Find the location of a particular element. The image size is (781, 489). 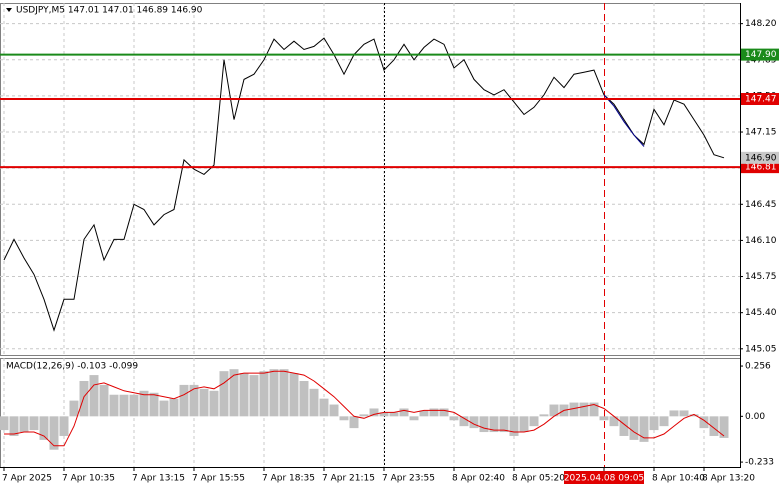

price-chart-title: USDJPY,M5 147.01 147.01 146.89 146.90 is located at coordinates (109, 11).